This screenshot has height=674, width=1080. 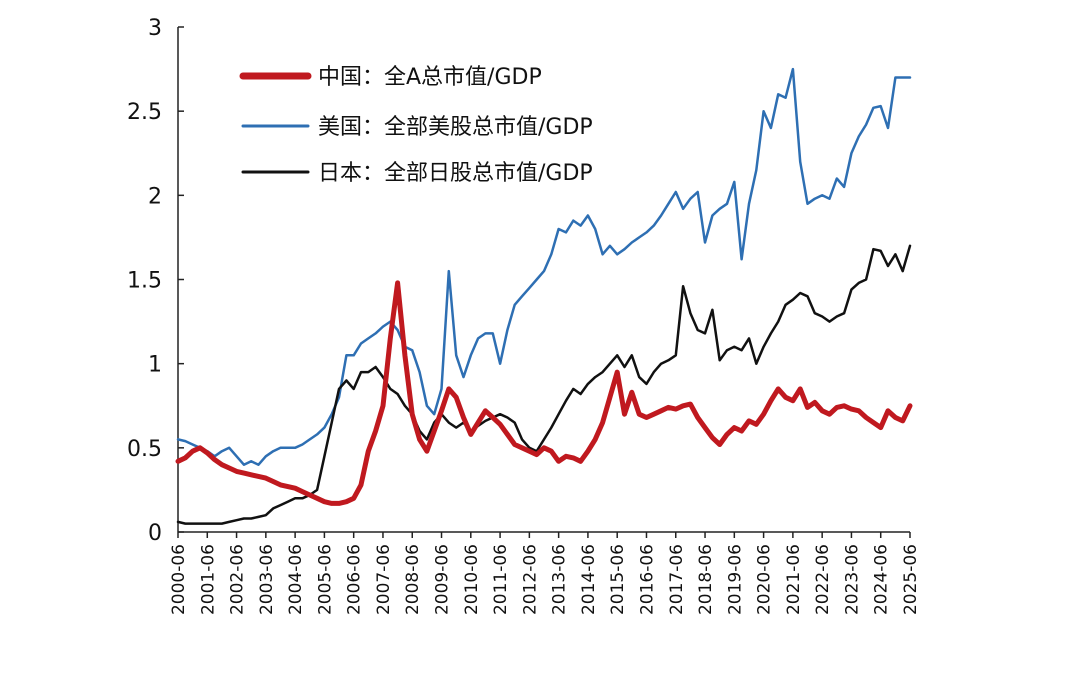 What do you see at coordinates (560, 579) in the screenshot?
I see `x-tick-label: 2013-06` at bounding box center [560, 579].